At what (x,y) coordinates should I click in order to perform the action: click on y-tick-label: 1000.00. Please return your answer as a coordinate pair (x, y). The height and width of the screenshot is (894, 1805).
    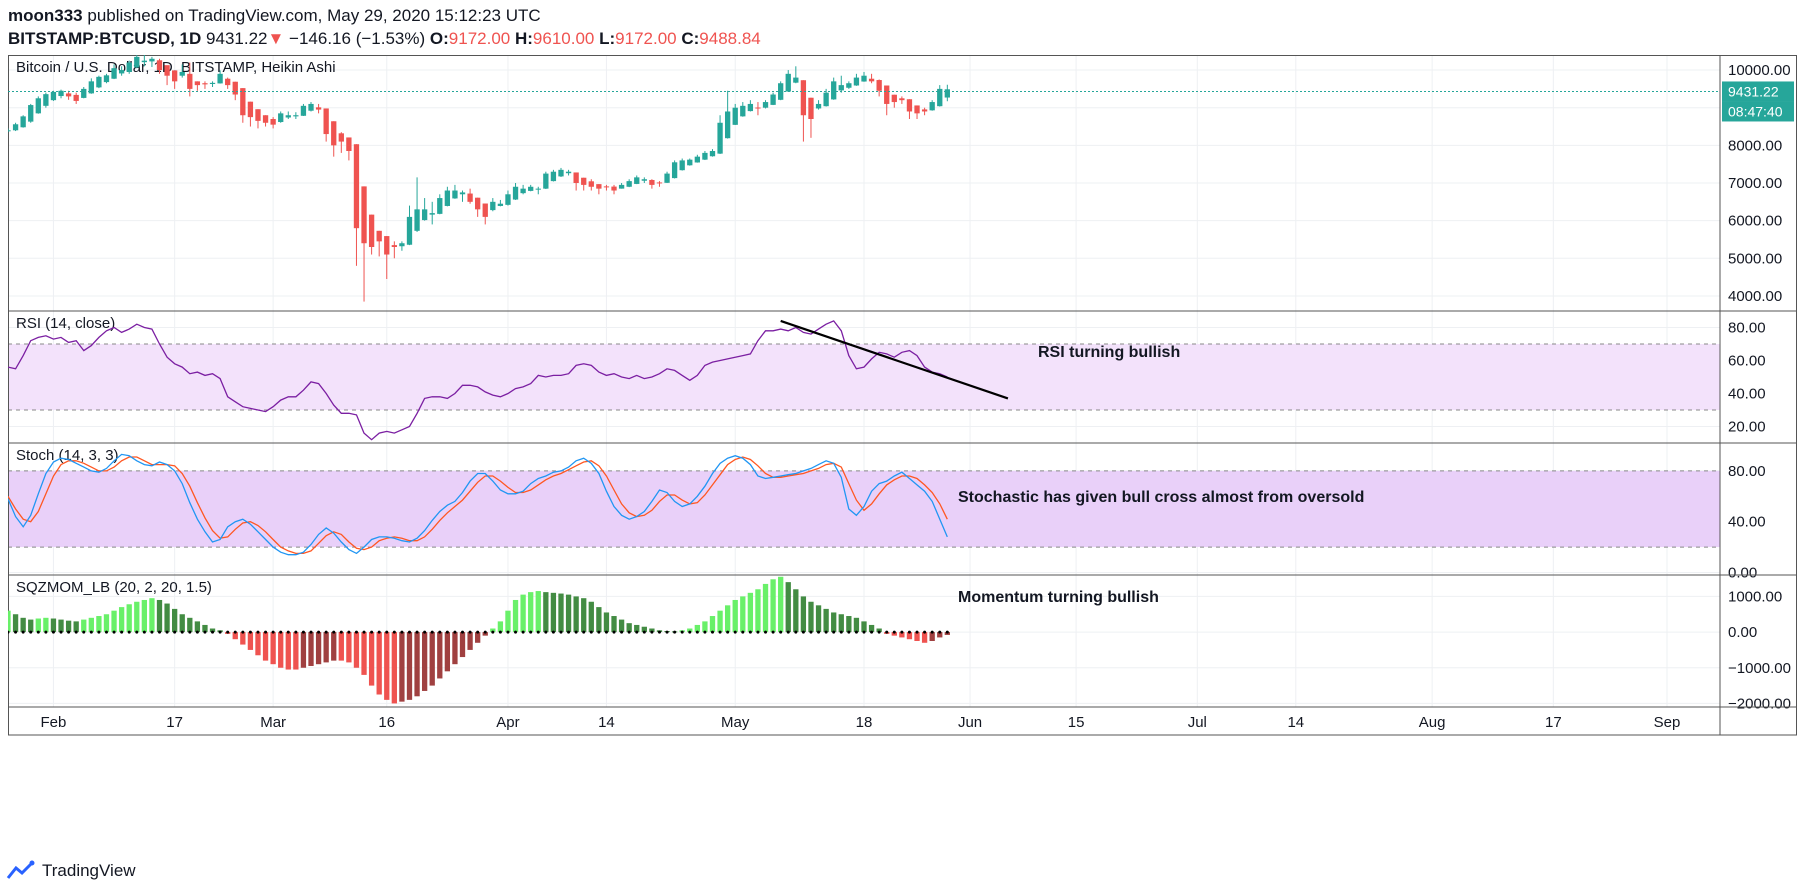
    Looking at the image, I should click on (1755, 596).